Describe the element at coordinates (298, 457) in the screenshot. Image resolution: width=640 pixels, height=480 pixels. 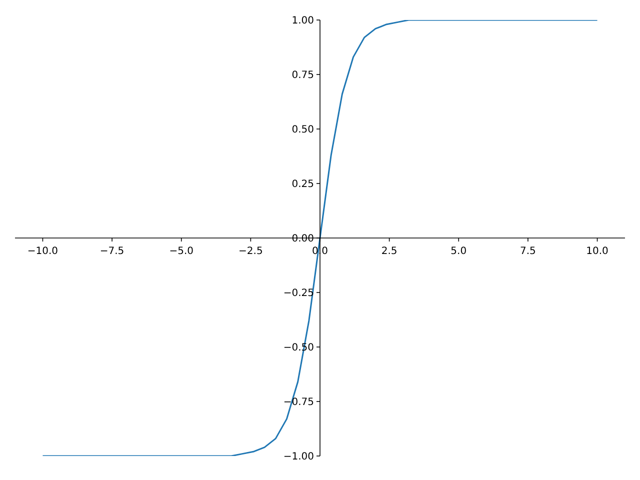
I see `y-tick-label: −1.00` at that location.